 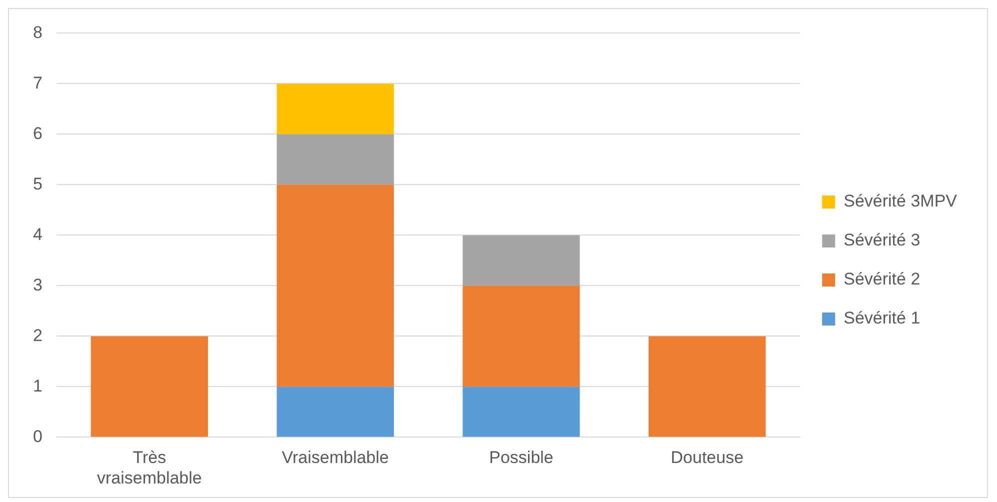 What do you see at coordinates (901, 201) in the screenshot?
I see `legend-label: Sévérité 3MPV` at bounding box center [901, 201].